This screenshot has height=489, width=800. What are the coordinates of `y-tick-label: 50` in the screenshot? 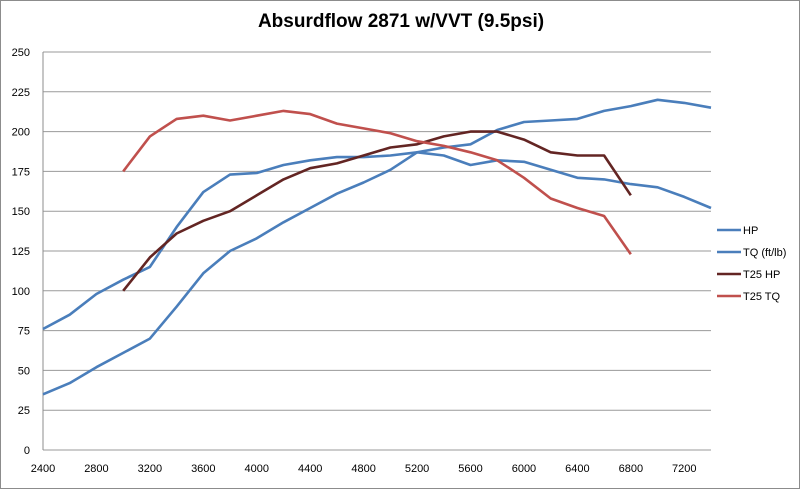 It's located at (24, 371).